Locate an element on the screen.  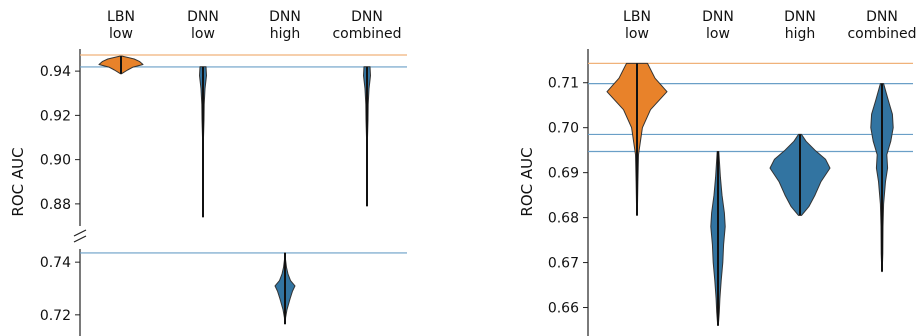
y-tick-label: 0.72 is located at coordinates (55, 316).